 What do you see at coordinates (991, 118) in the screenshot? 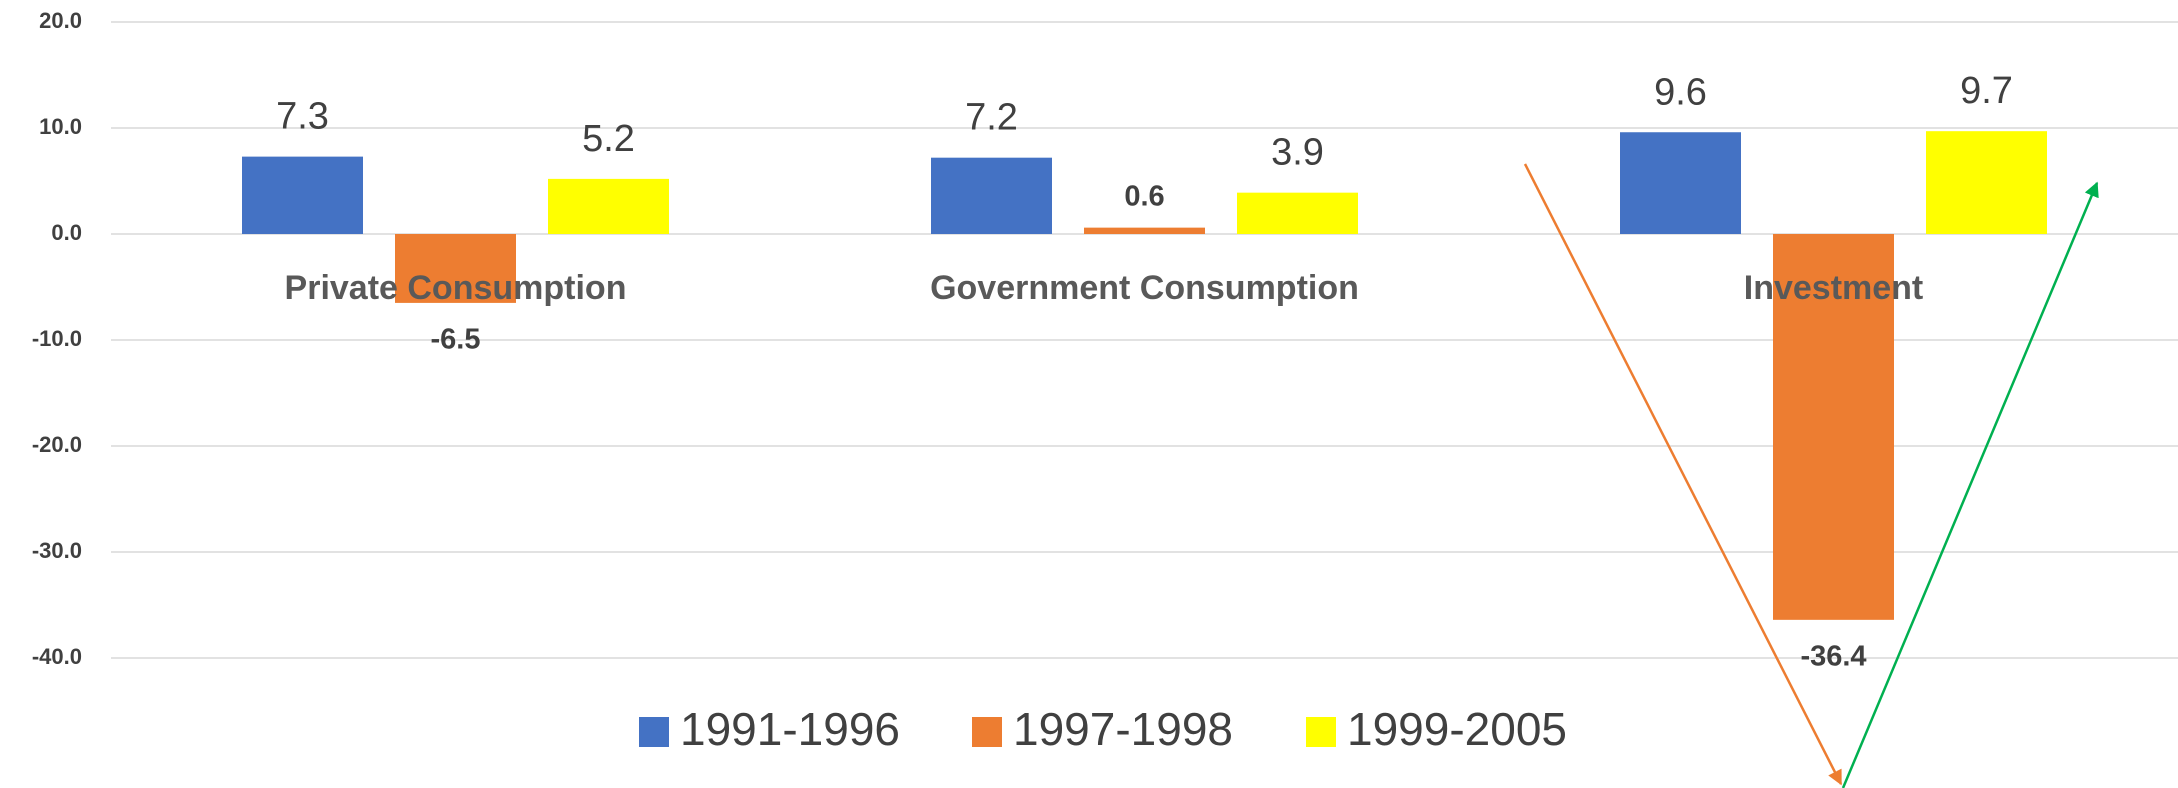
I see `value-label: 7.2` at bounding box center [991, 118].